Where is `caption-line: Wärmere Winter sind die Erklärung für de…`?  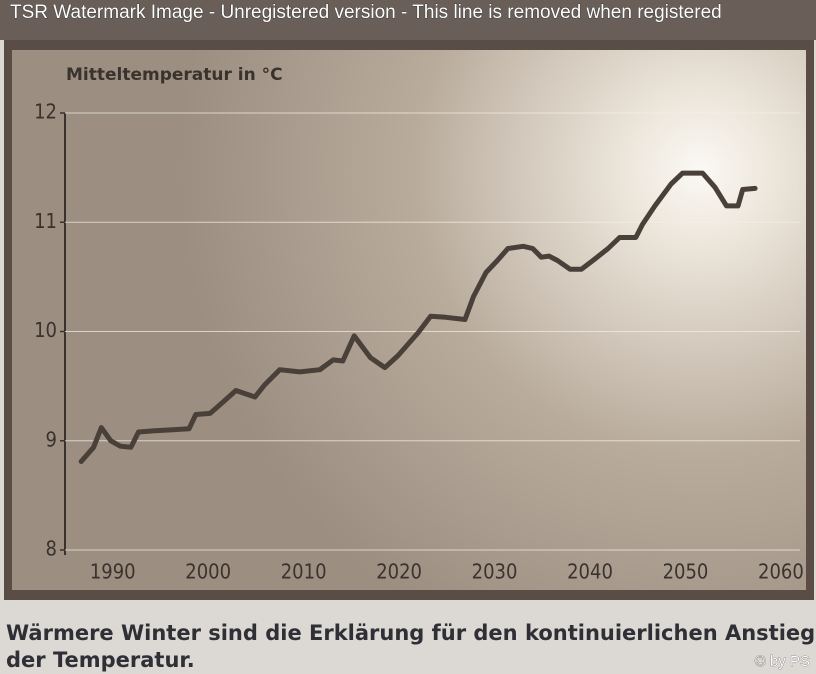
caption-line: Wärmere Winter sind die Erklärung für de… is located at coordinates (410, 633).